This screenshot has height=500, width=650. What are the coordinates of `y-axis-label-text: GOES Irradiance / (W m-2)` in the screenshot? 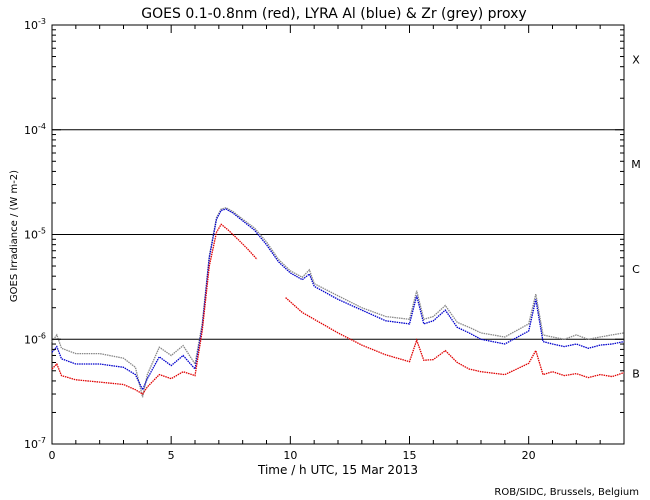 It's located at (14, 236).